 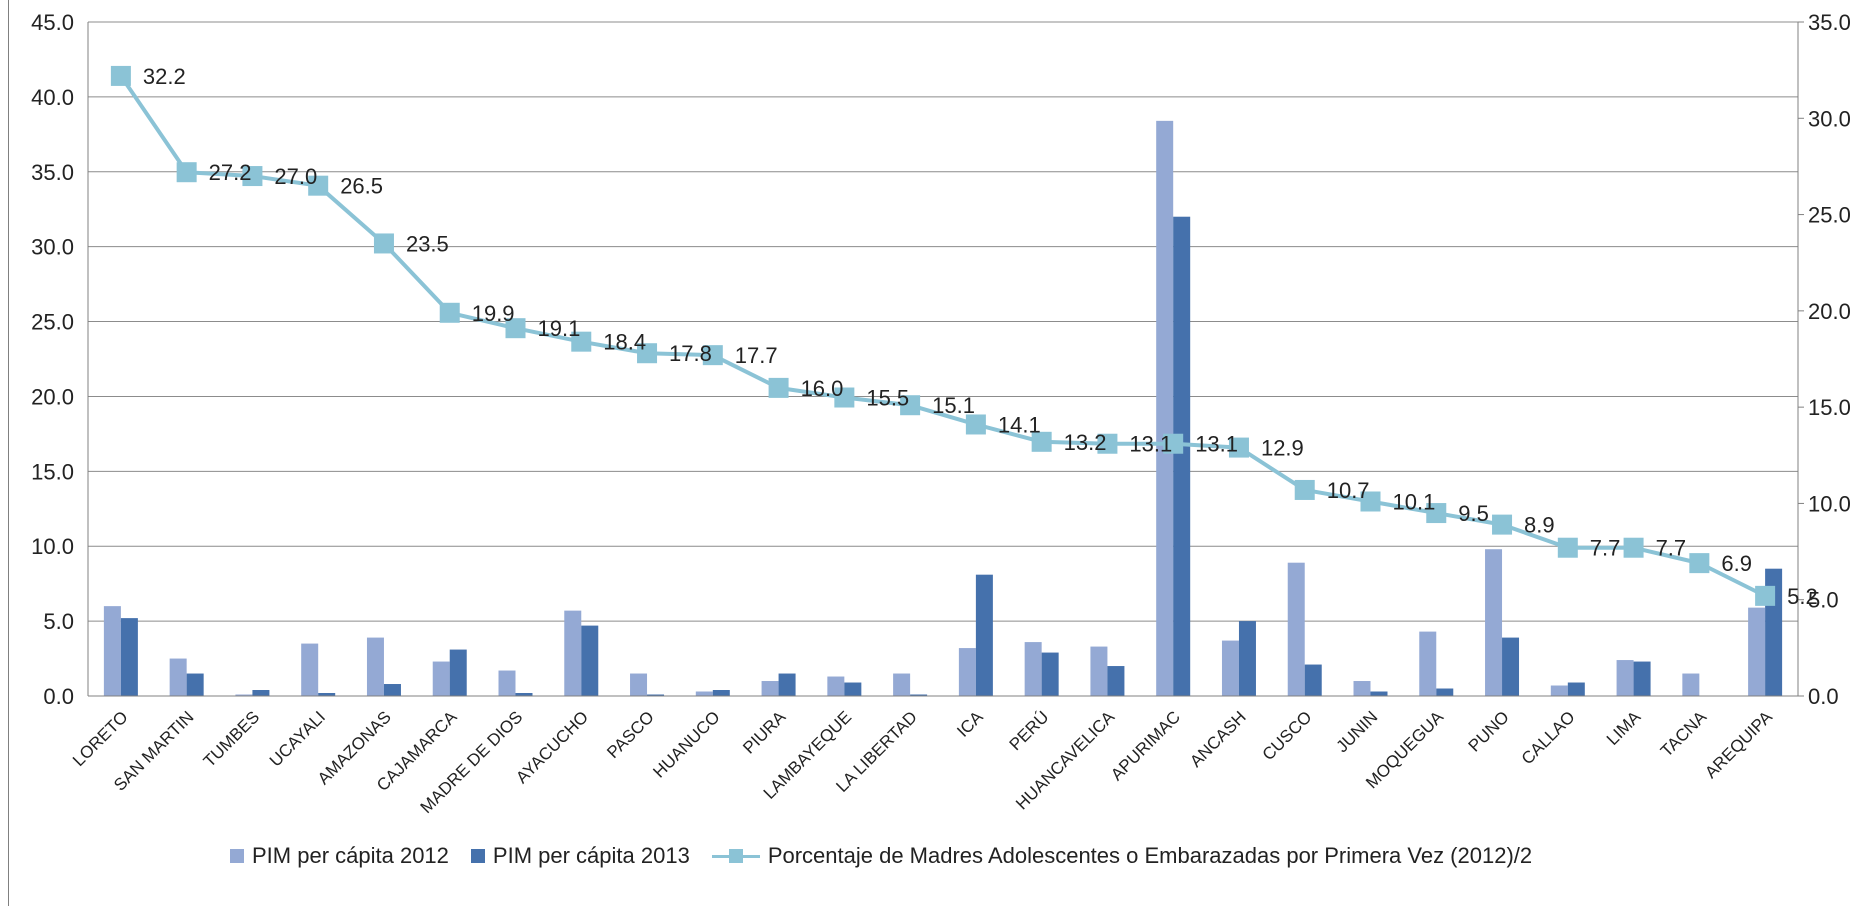 What do you see at coordinates (1282, 448) in the screenshot?
I see `line-data-label: 12.9` at bounding box center [1282, 448].